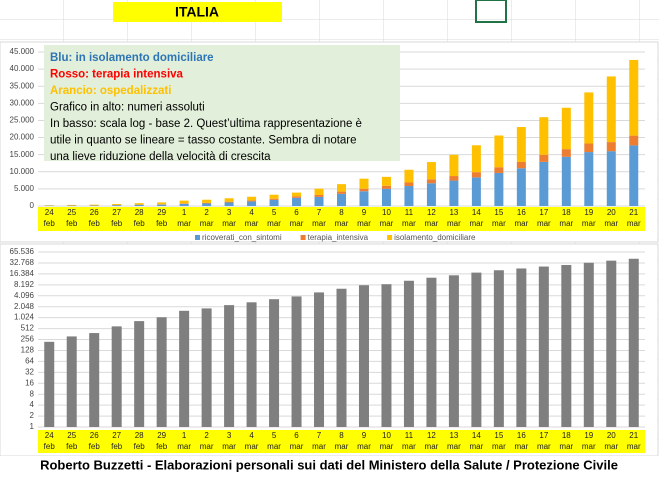 The height and width of the screenshot is (479, 659). I want to click on x-tick-day: 18, so click(566, 212).